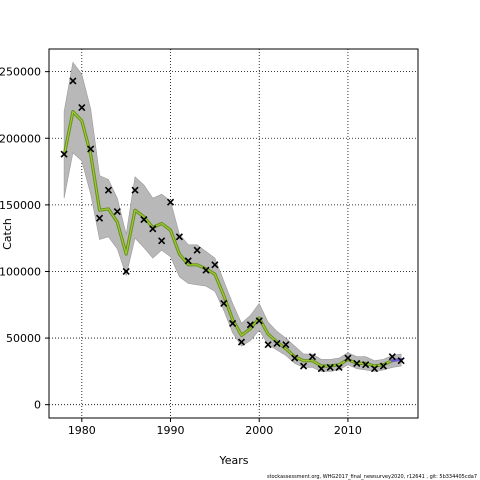  Describe the element at coordinates (20, 138) in the screenshot. I see `y-tick-label: 200000` at that location.